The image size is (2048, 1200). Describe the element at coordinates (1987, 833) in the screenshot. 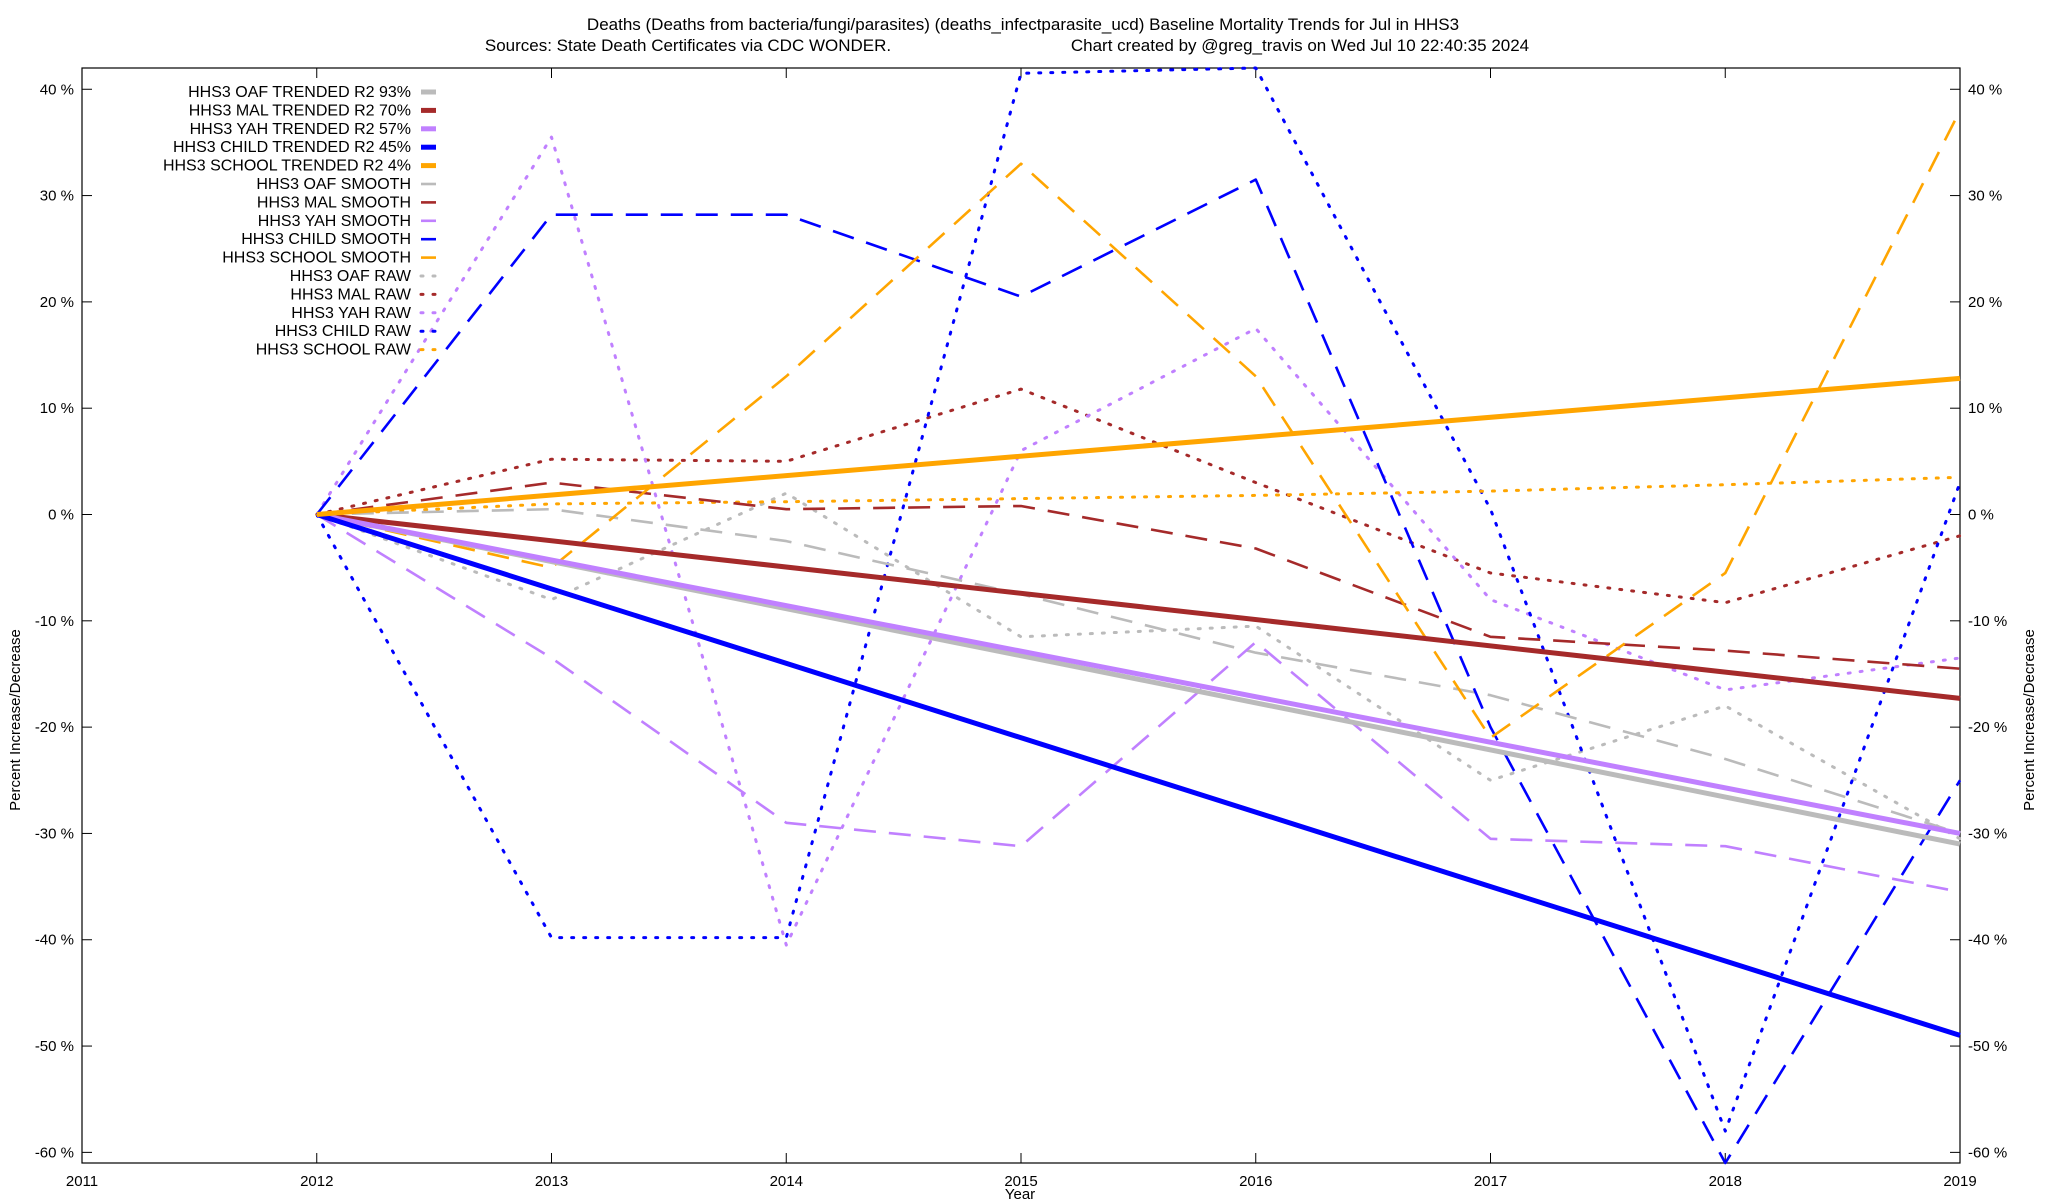

I see `y-tick-label-right: -30 %` at that location.